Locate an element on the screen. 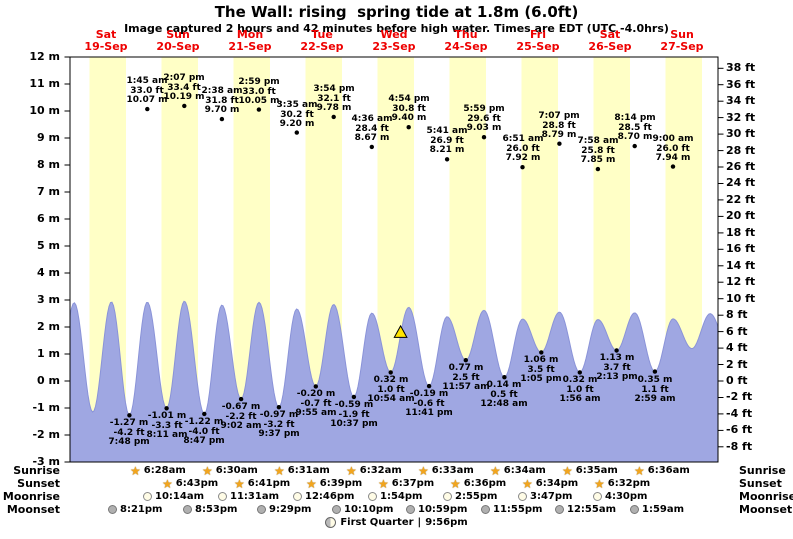 This screenshot has height=539, width=793. low-tide-time: 1:56 am is located at coordinates (580, 399).